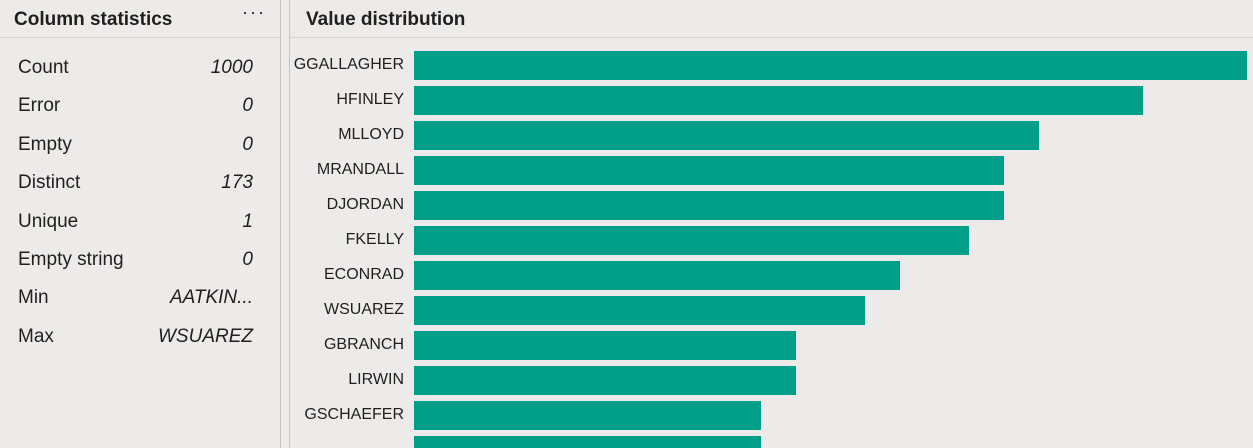 This screenshot has height=448, width=1253. What do you see at coordinates (140, 260) in the screenshot?
I see `stat-row-empty-string: Empty string 0` at bounding box center [140, 260].